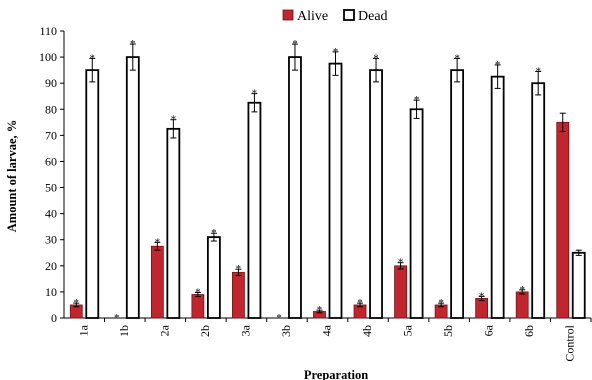  What do you see at coordinates (51, 214) in the screenshot?
I see `y-tick-label: 40` at bounding box center [51, 214].